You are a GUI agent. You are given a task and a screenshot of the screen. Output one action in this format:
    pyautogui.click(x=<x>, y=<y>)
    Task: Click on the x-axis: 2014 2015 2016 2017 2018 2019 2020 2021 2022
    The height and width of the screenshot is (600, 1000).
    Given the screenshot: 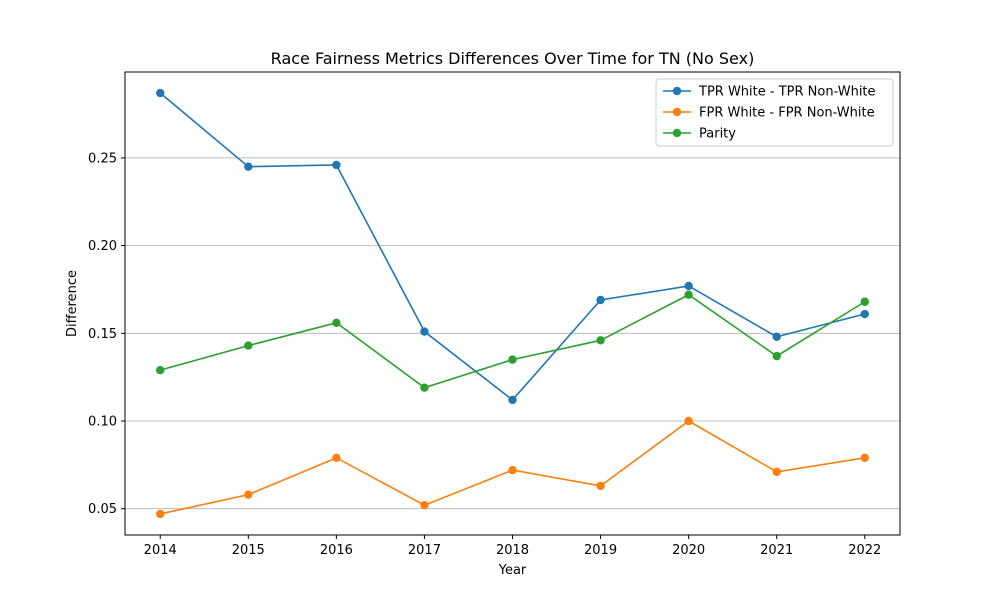 What is the action you would take?
    pyautogui.click(x=512, y=546)
    